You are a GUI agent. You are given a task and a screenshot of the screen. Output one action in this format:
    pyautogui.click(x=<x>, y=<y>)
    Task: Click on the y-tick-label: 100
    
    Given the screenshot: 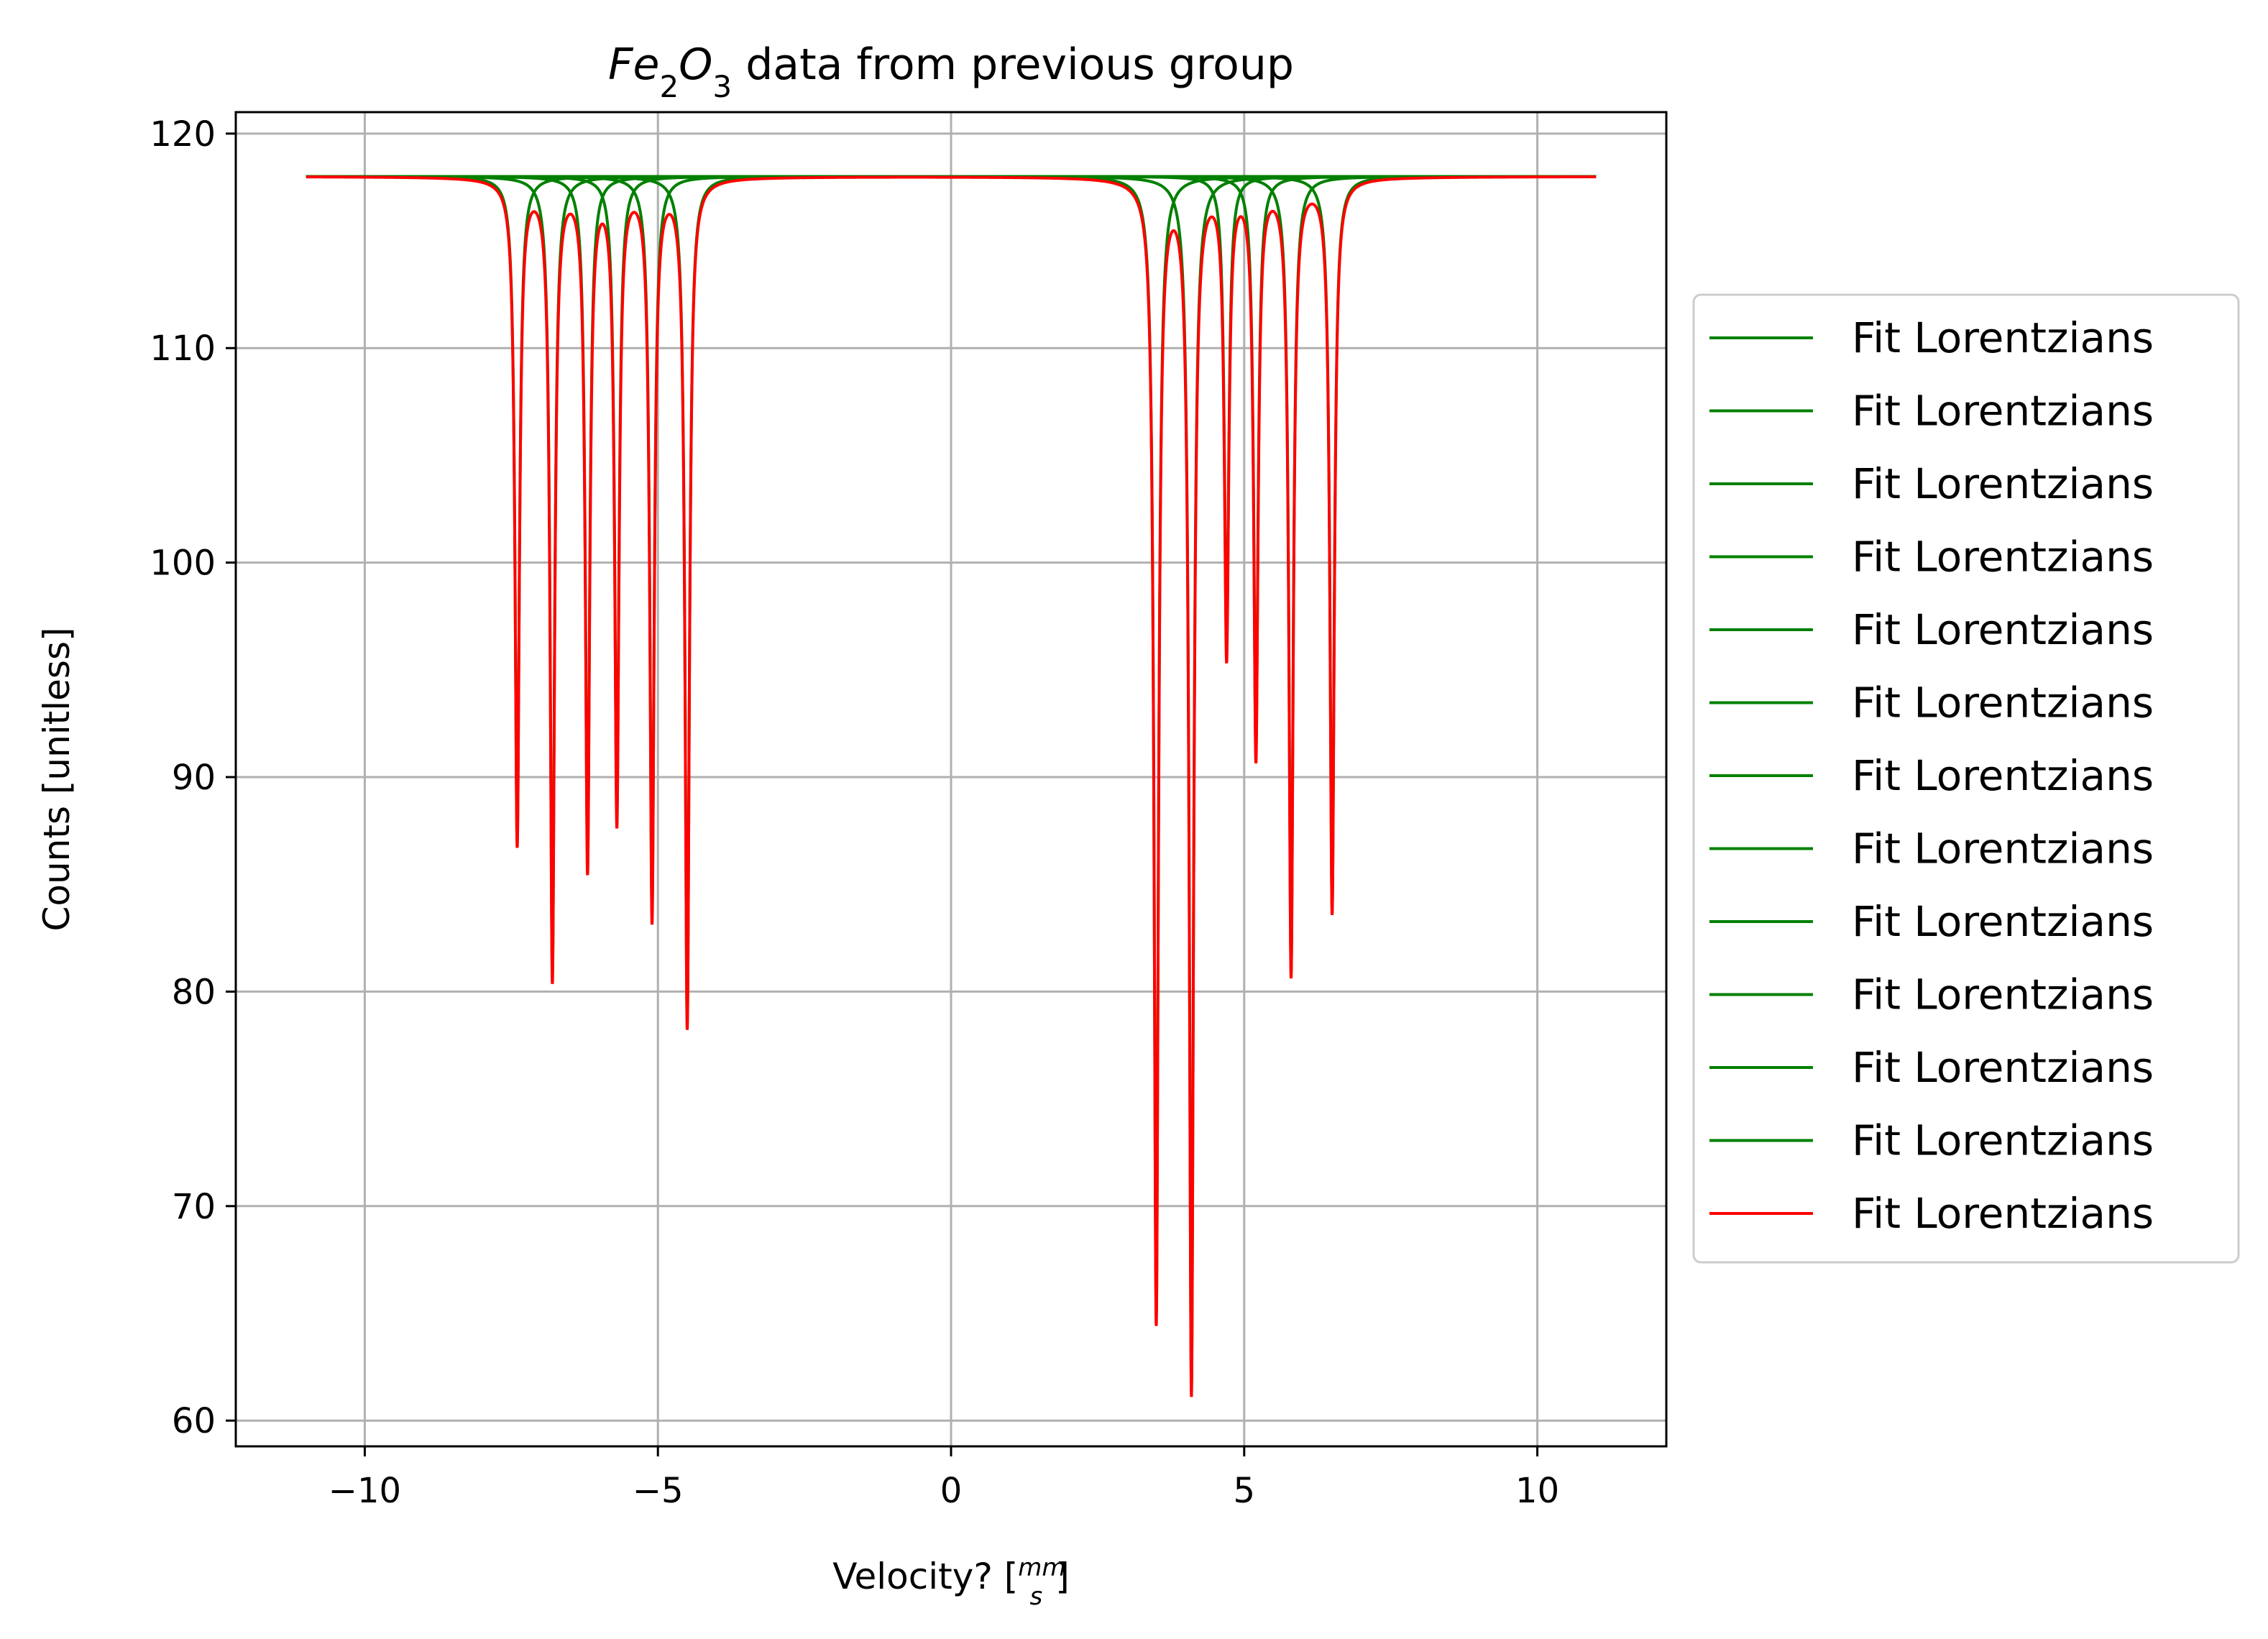 What is the action you would take?
    pyautogui.click(x=183, y=563)
    